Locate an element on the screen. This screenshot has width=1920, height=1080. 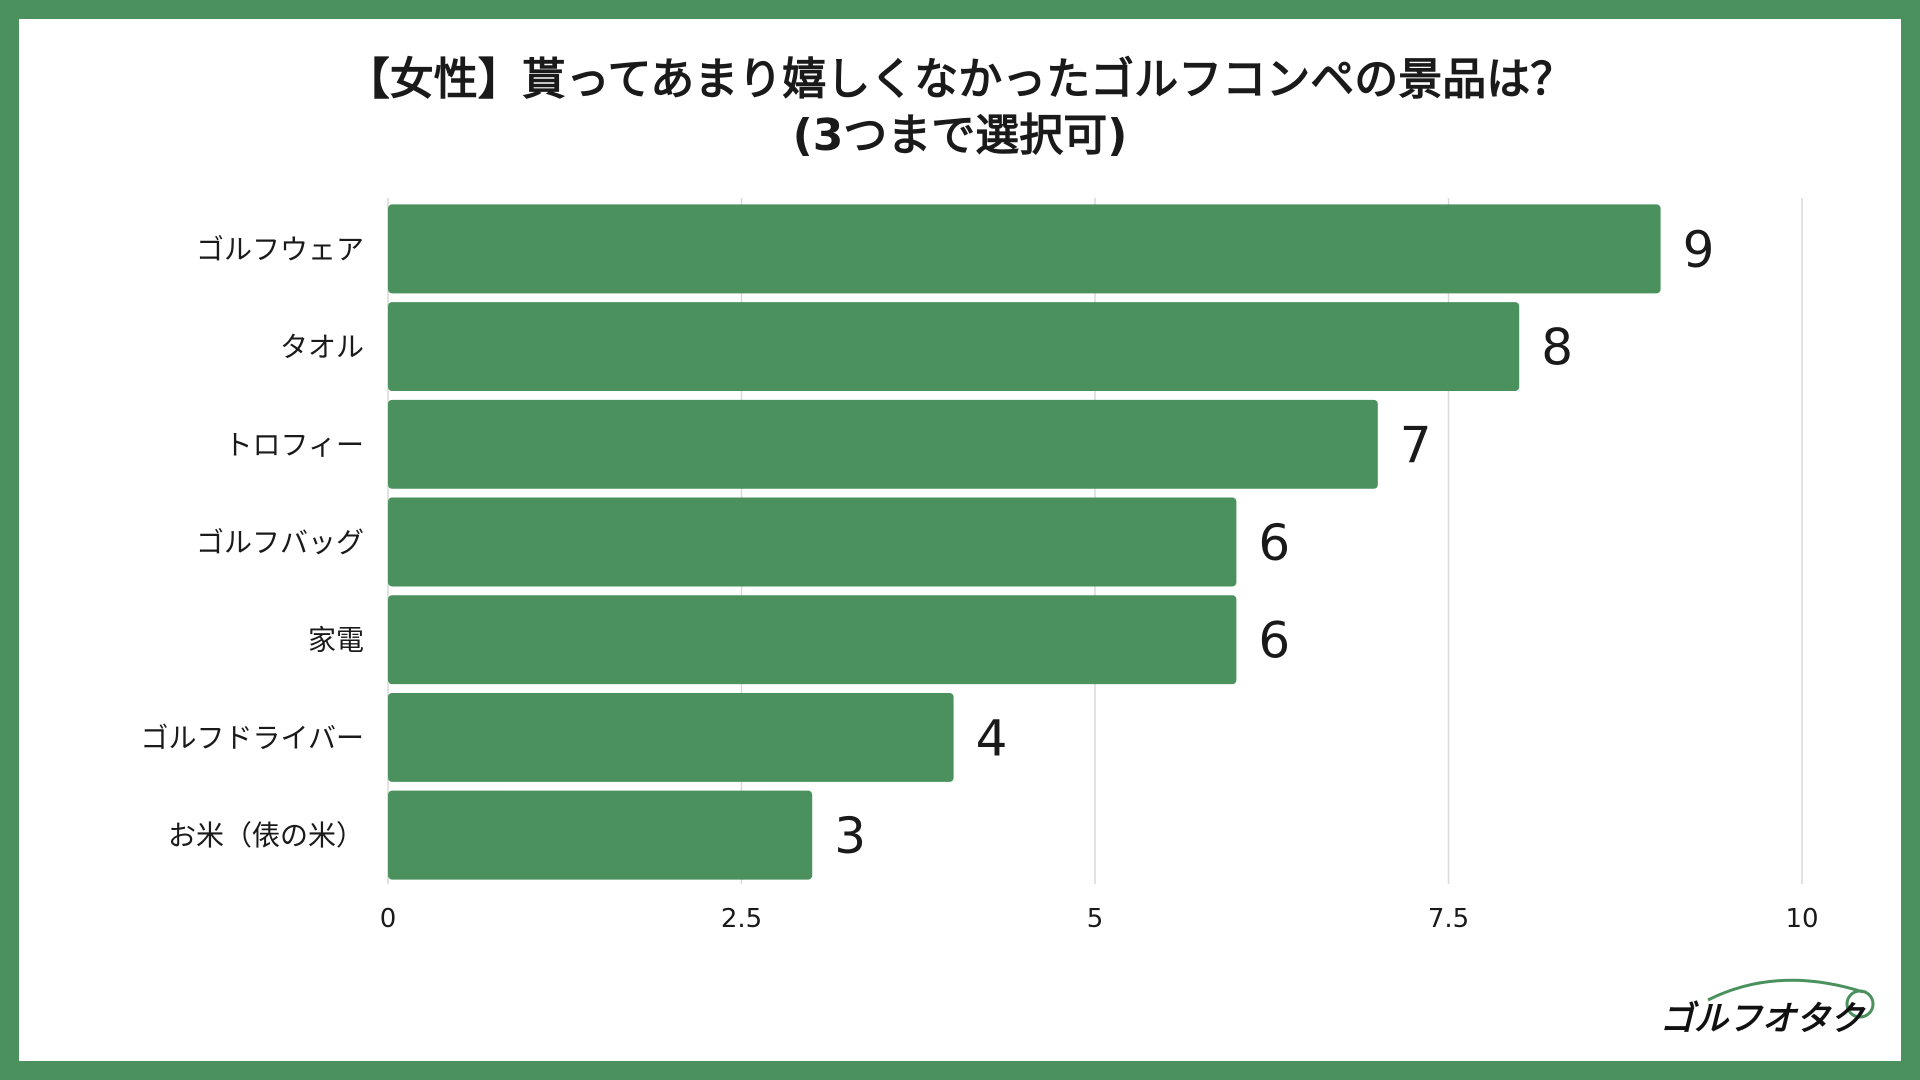
x-tick-label: 7.5 is located at coordinates (1448, 919).